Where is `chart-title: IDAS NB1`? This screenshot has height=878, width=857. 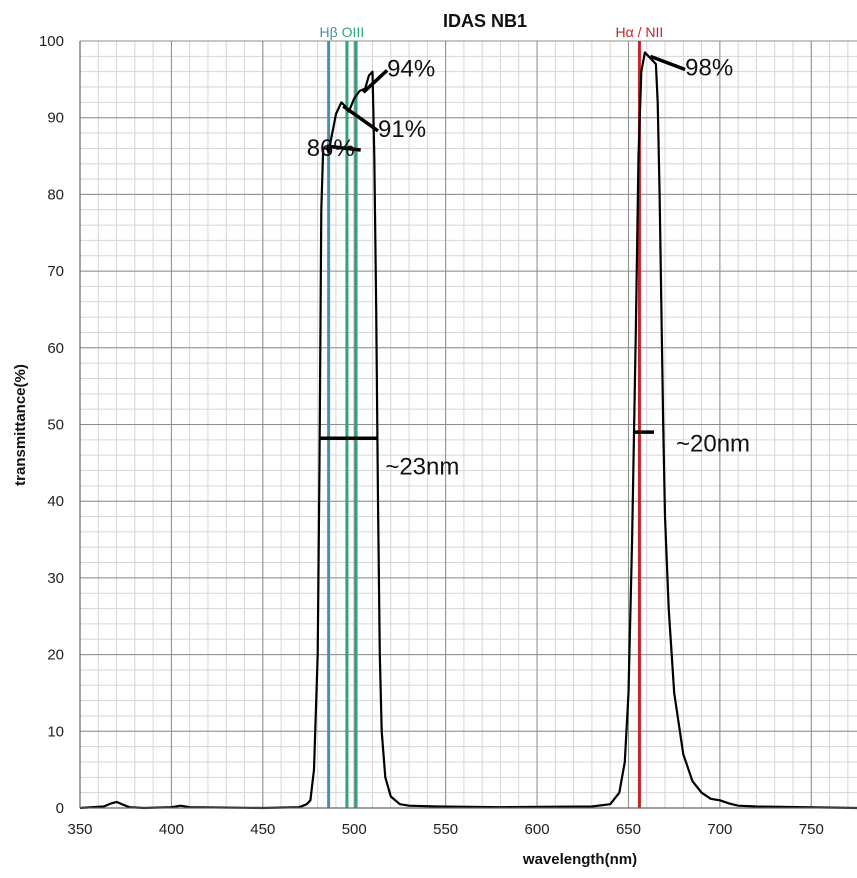
chart-title: IDAS NB1 is located at coordinates (485, 21).